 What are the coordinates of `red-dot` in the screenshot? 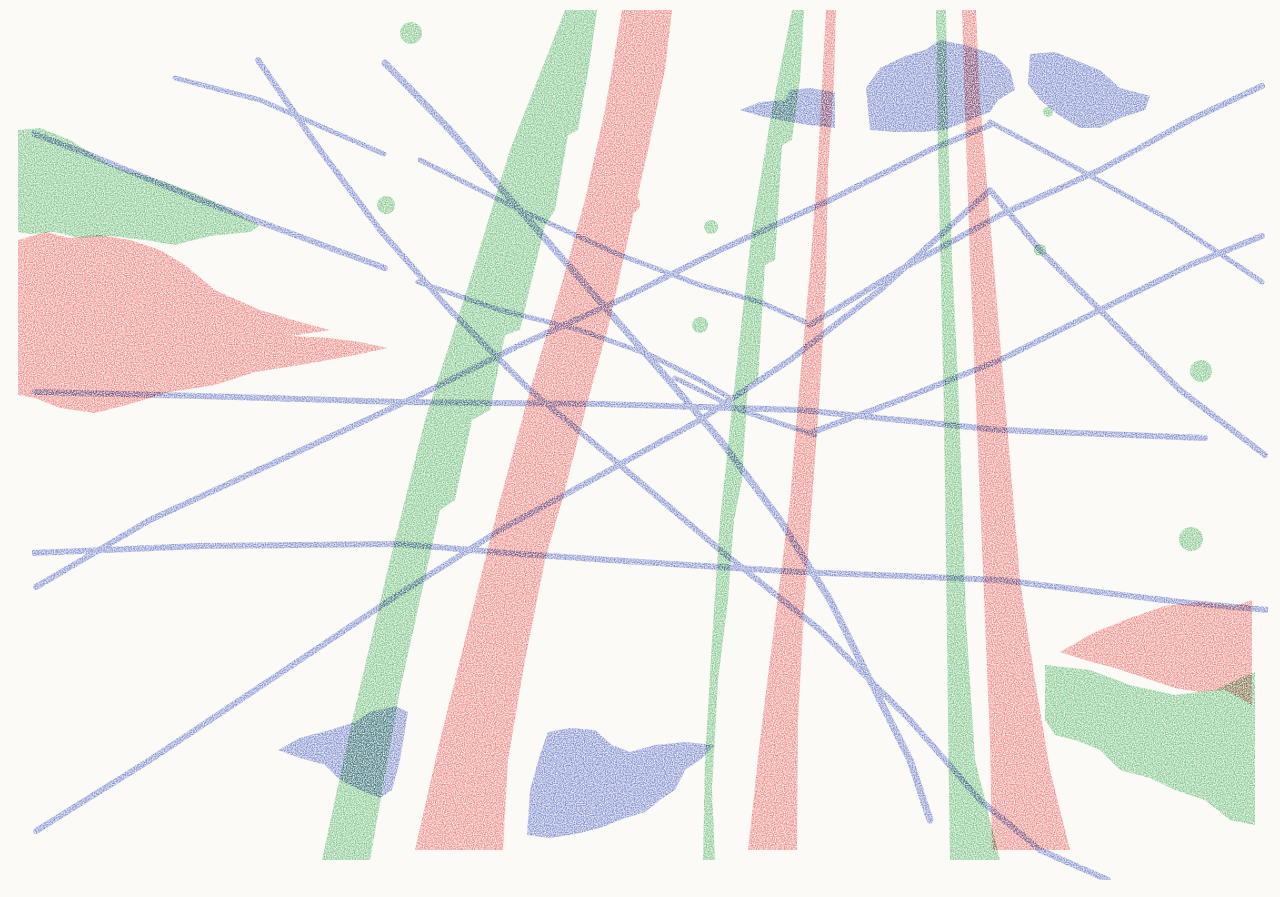 It's located at (631, 204).